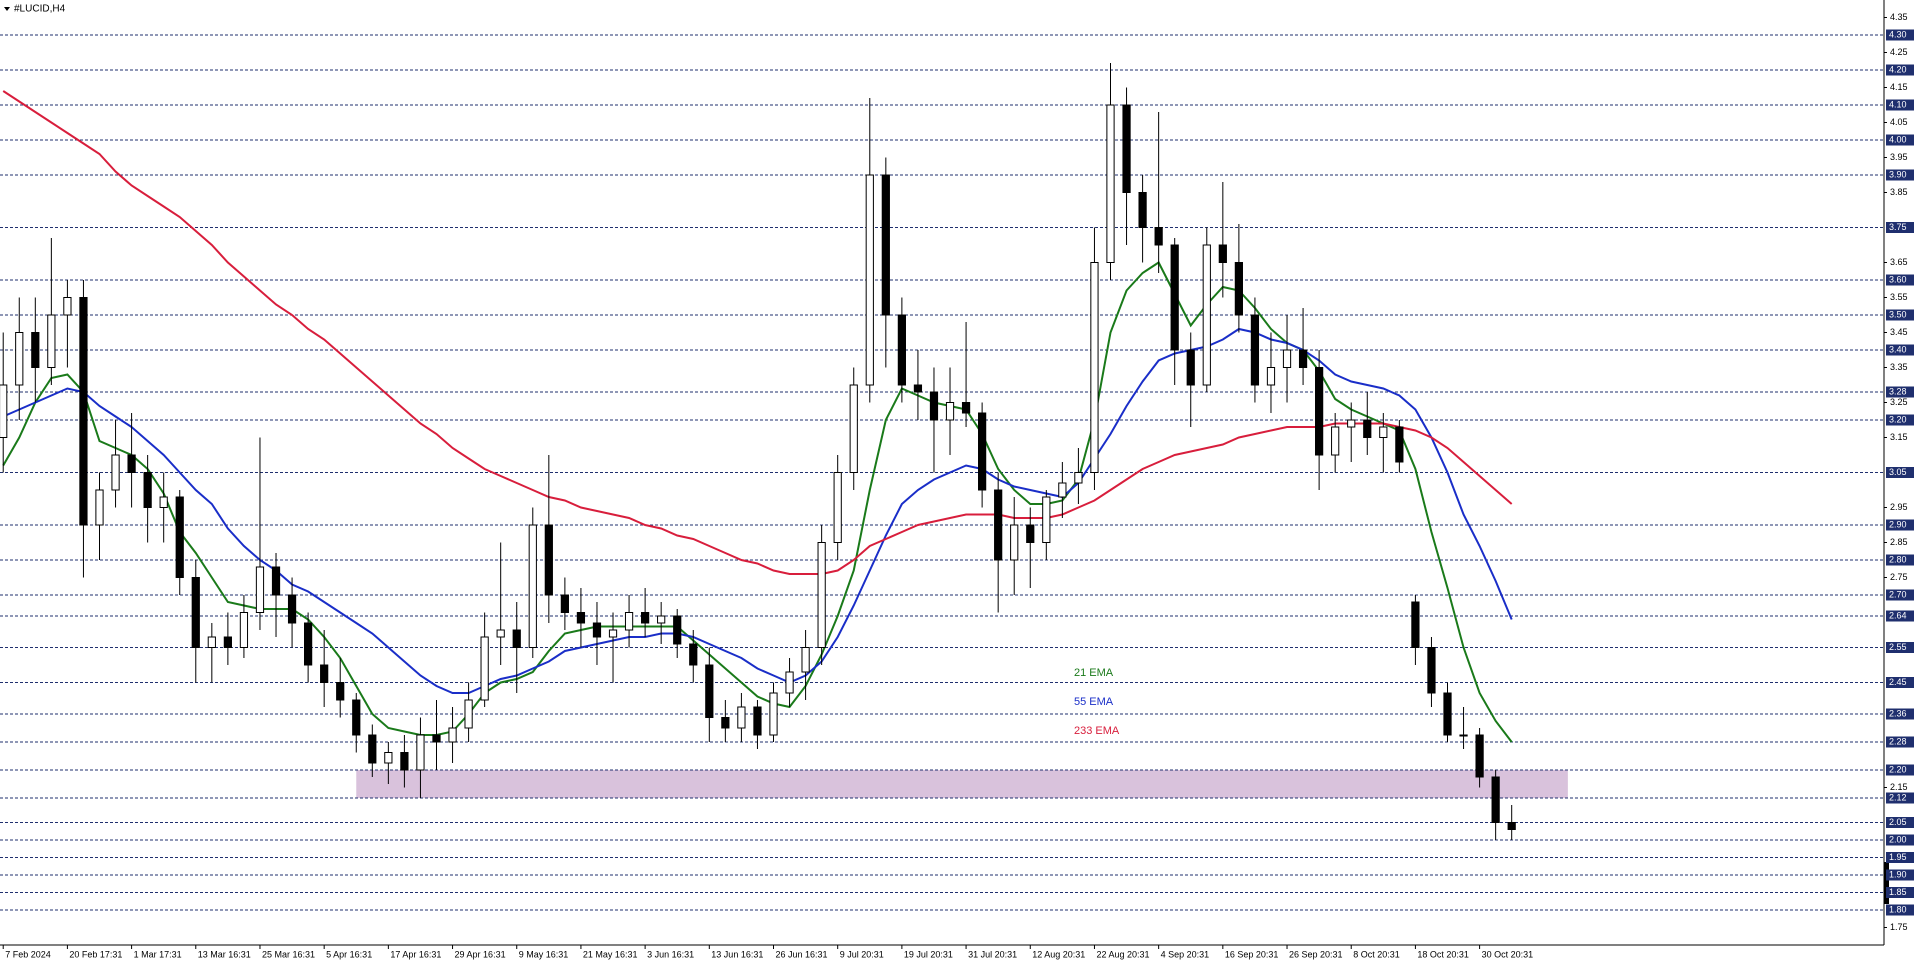 The image size is (1916, 968). I want to click on x-tick-label: 31 Jul 20:31, so click(992, 954).